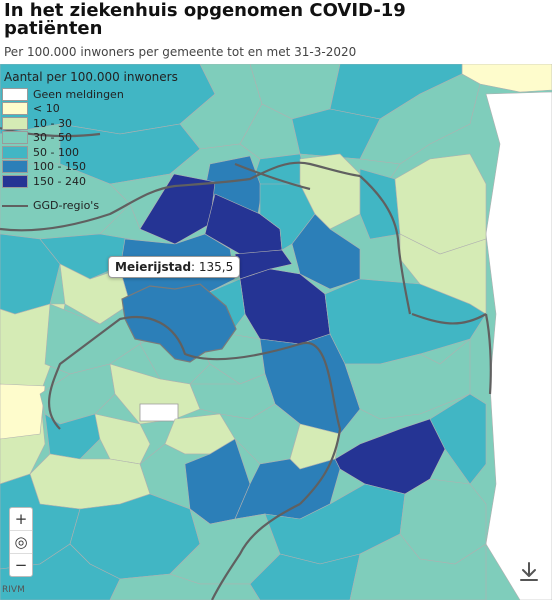 This screenshot has height=600, width=552. Describe the element at coordinates (529, 572) in the screenshot. I see `download-icon` at that location.